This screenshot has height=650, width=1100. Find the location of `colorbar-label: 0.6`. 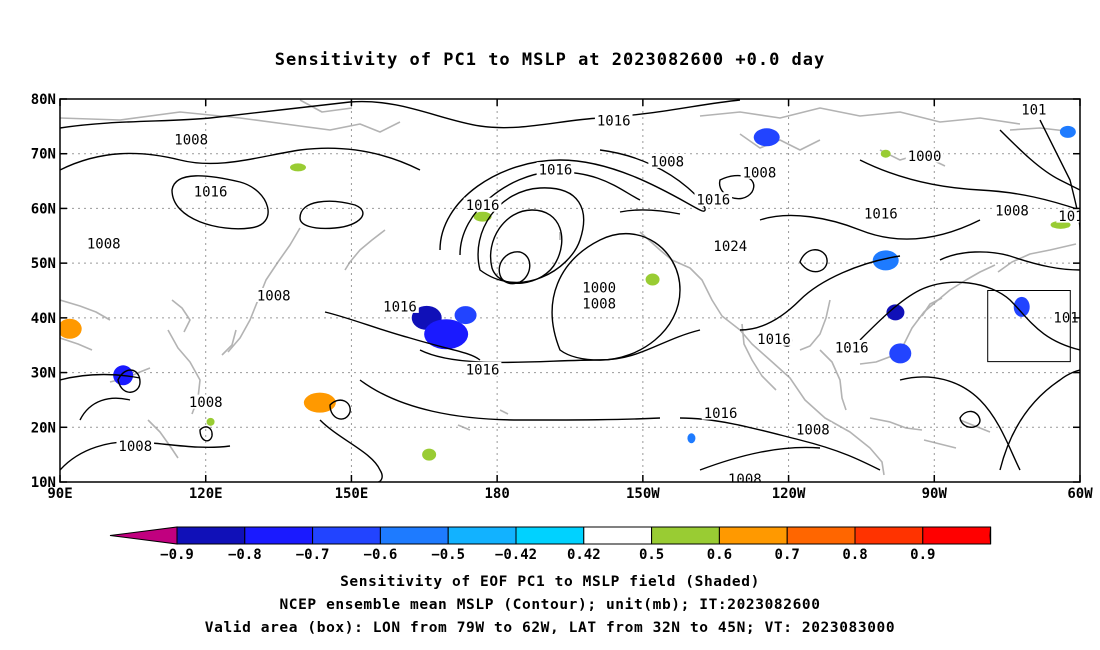

colorbar-label: 0.6 is located at coordinates (719, 555).